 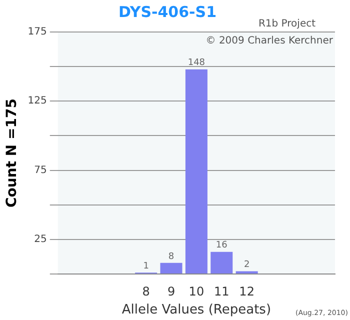 I want to click on x-tick-label: 9, so click(x=171, y=291).